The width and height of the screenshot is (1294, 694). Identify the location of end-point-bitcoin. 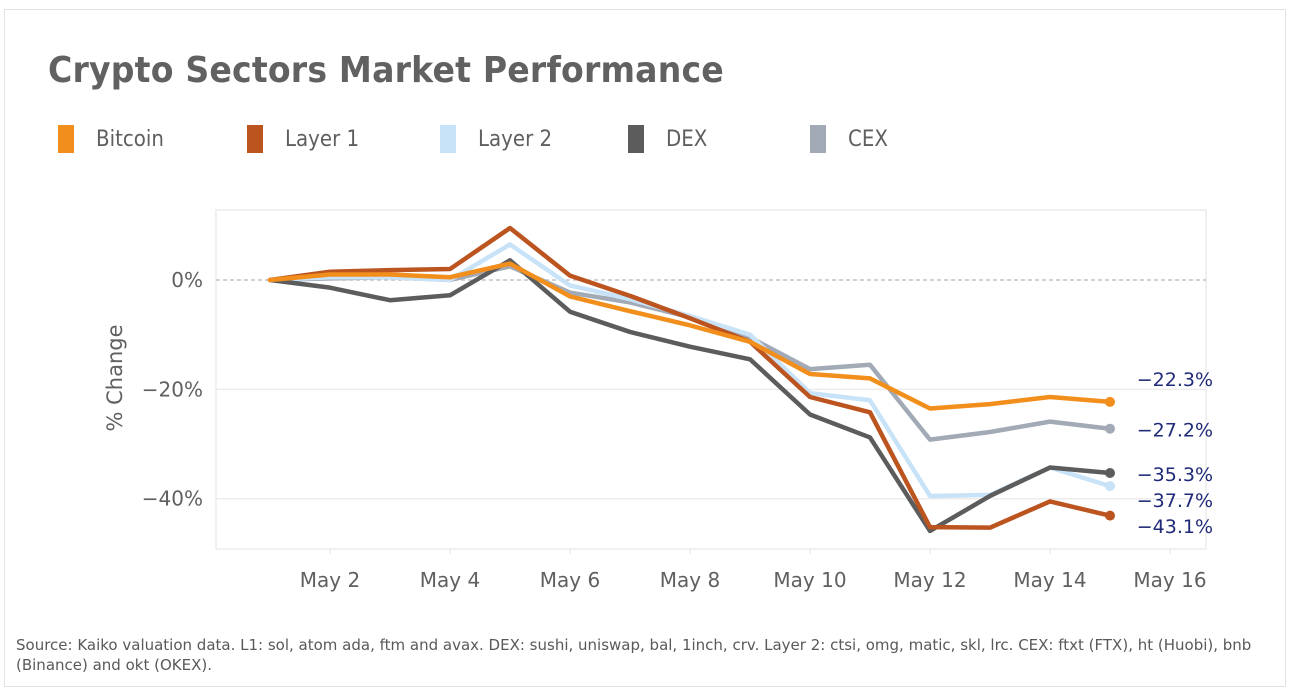
(1110, 401).